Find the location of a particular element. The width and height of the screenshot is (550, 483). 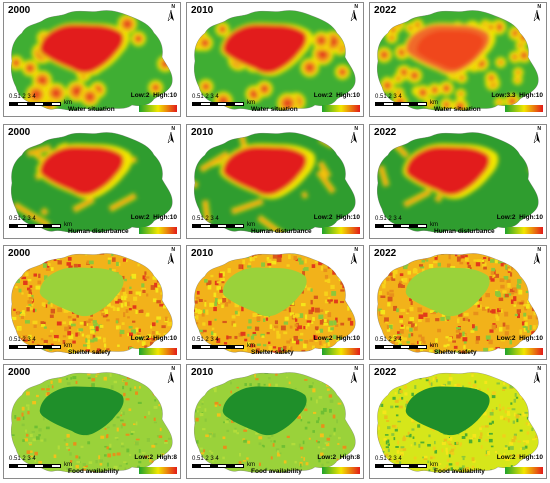

legend: Low:2 High:10 Shelter safety is located at coordinates (306, 346).